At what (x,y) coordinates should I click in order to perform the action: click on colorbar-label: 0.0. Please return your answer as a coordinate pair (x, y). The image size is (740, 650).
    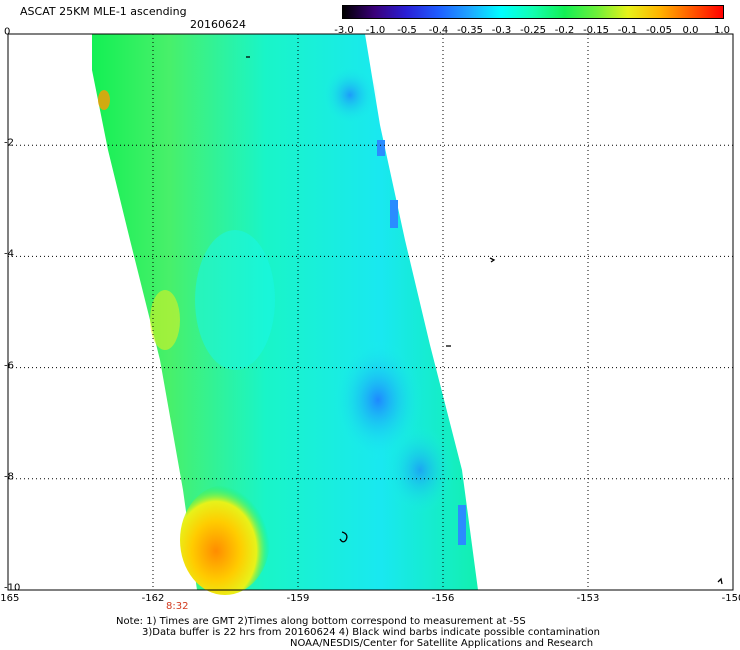
    Looking at the image, I should click on (690, 30).